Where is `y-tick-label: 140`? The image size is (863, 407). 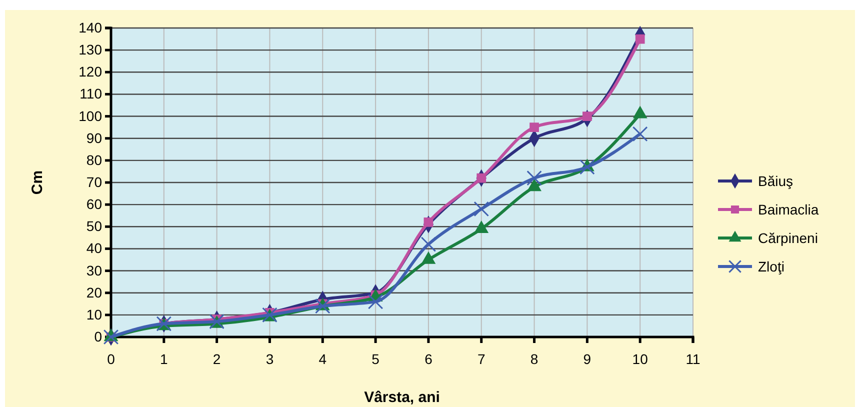 y-tick-label: 140 is located at coordinates (90, 27).